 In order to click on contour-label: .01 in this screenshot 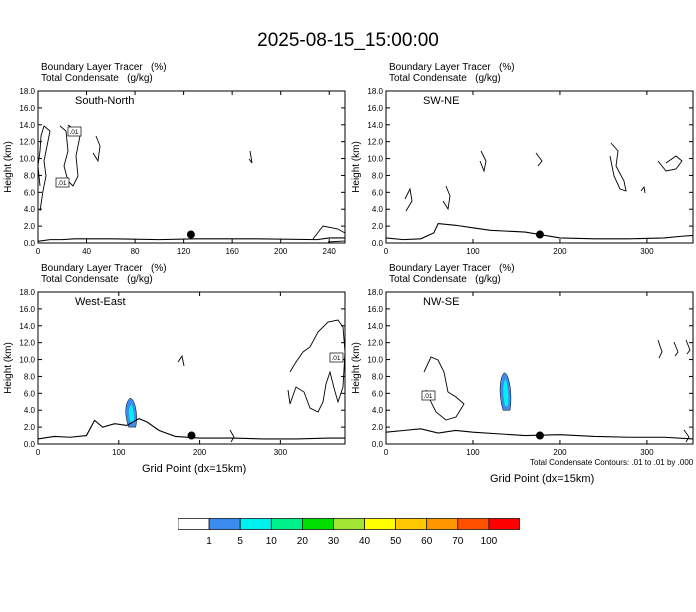, I will do `click(73, 132)`.